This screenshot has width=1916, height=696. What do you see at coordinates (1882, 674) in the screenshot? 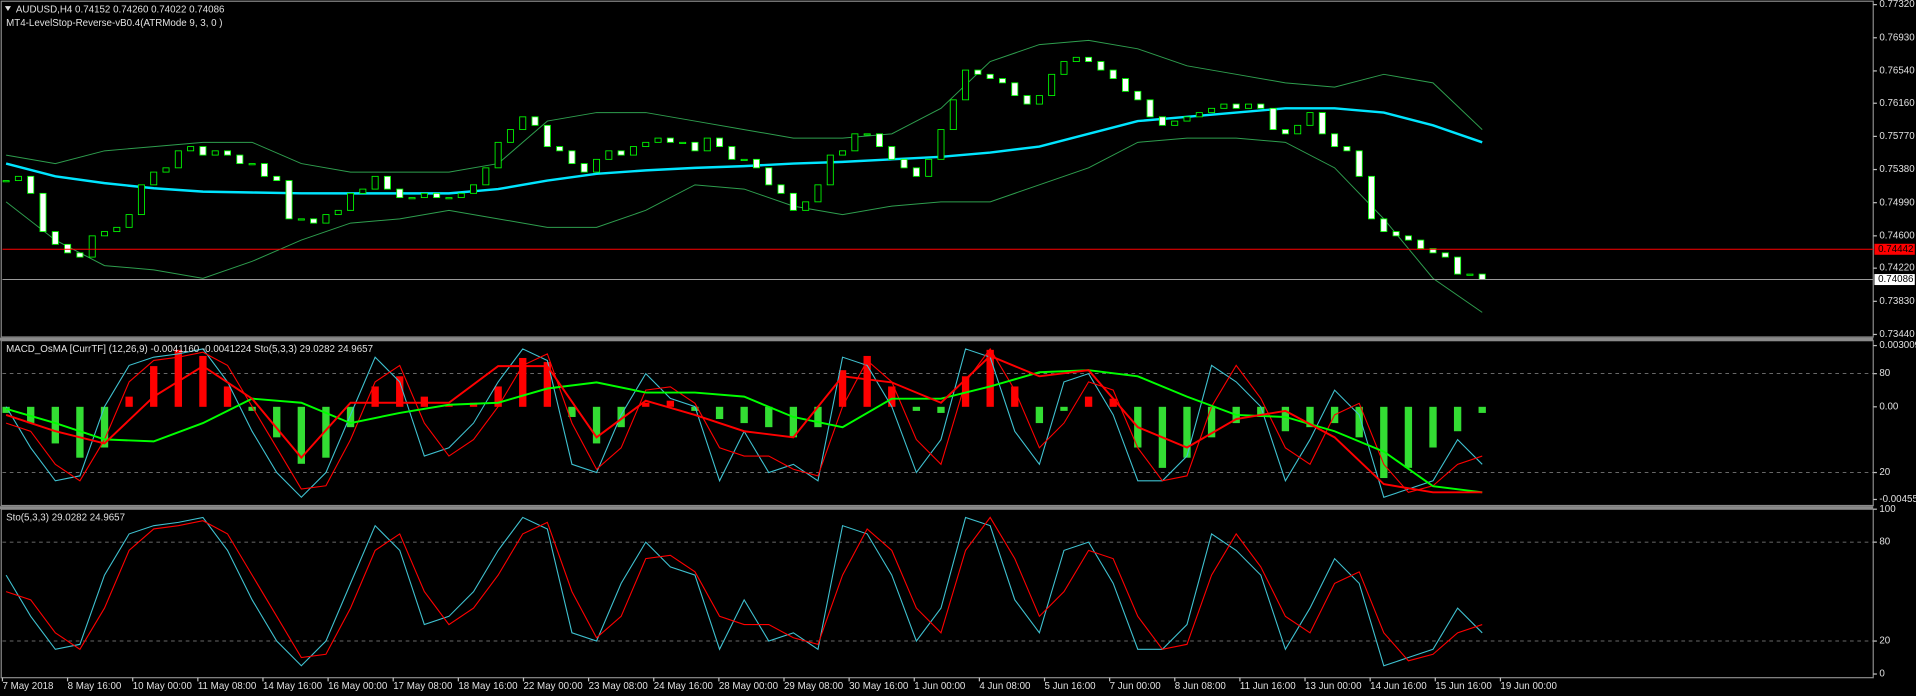
I see `y-tick-label: 0` at bounding box center [1882, 674].